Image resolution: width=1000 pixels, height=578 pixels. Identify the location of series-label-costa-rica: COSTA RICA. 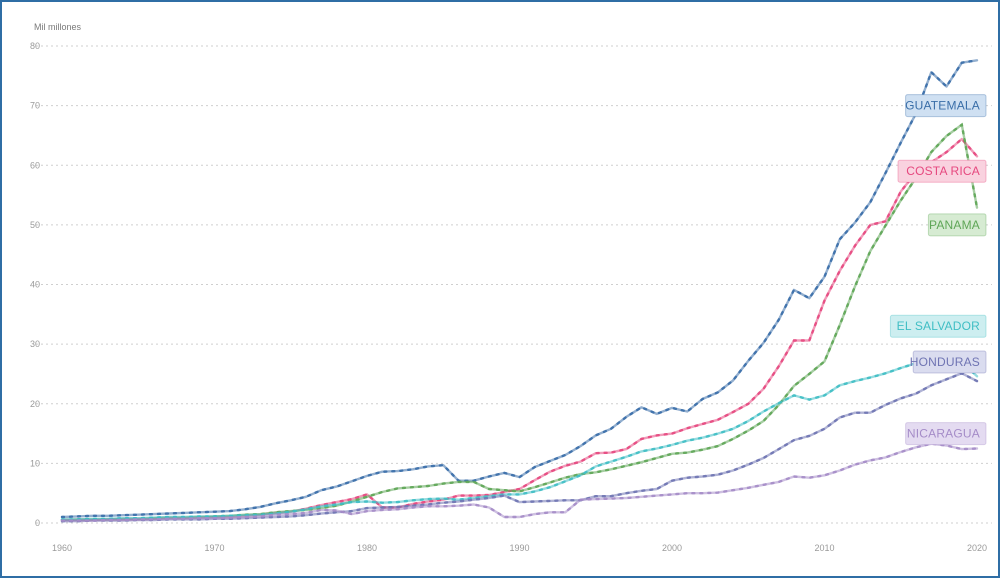
(942, 171).